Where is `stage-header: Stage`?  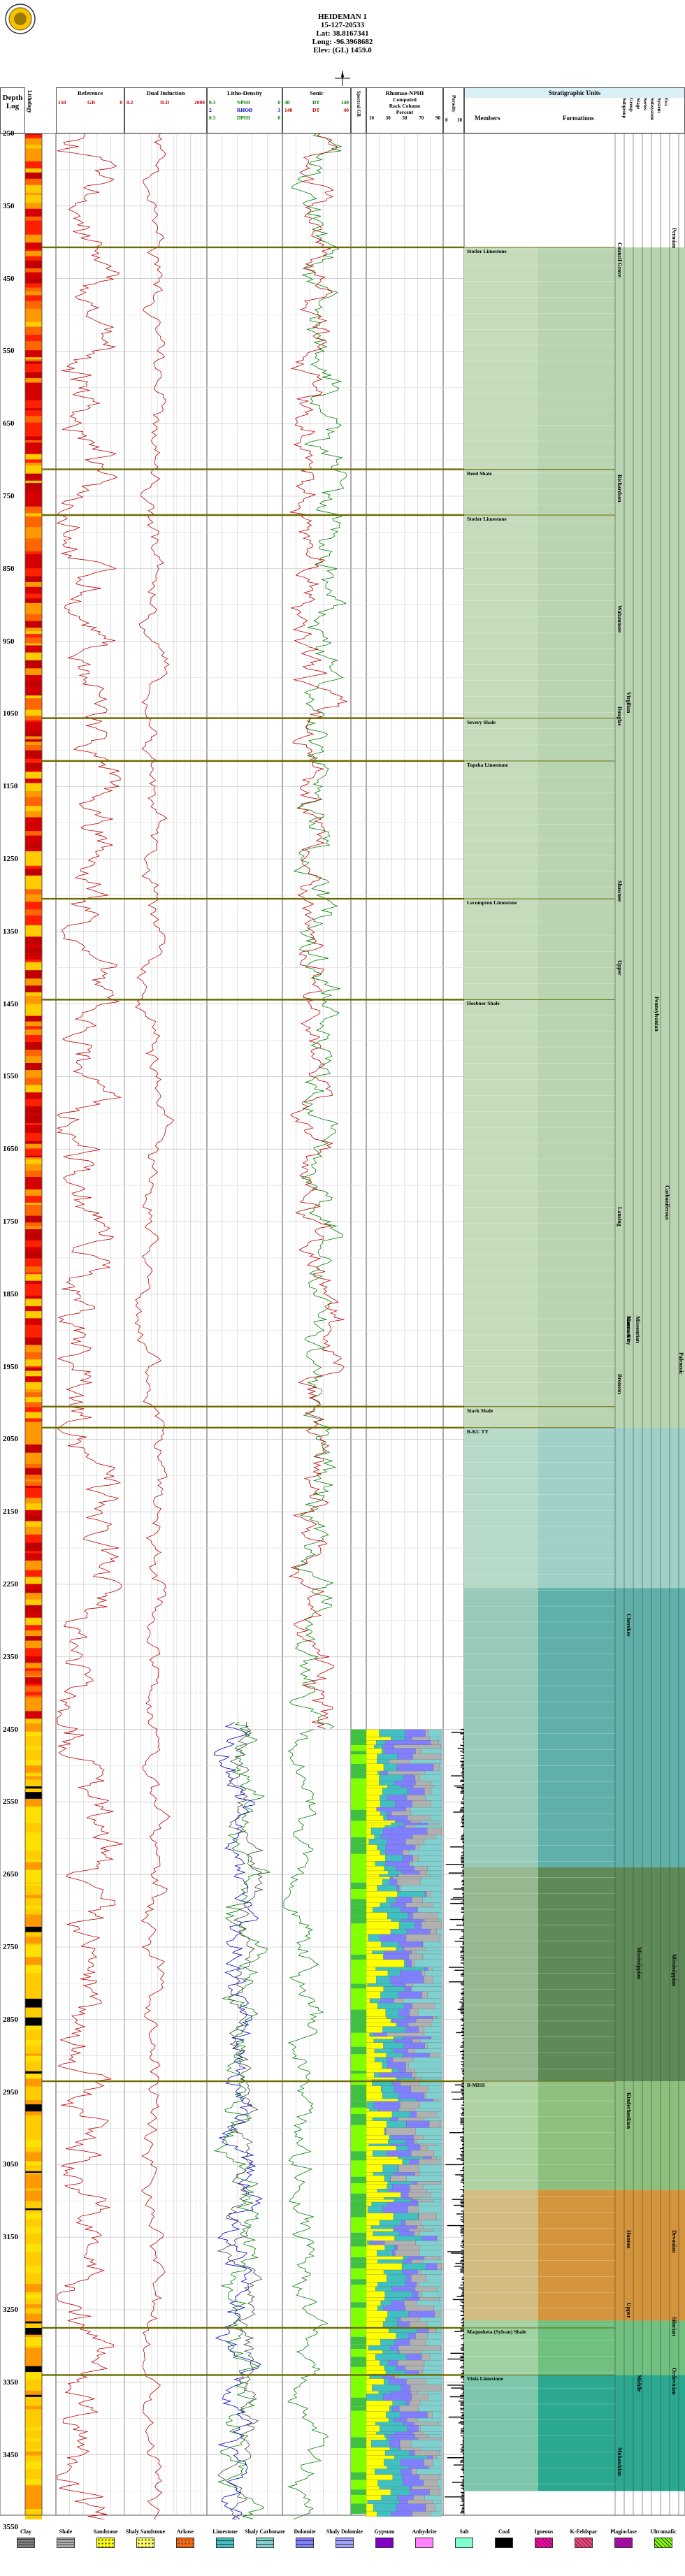 stage-header: Stage is located at coordinates (638, 104).